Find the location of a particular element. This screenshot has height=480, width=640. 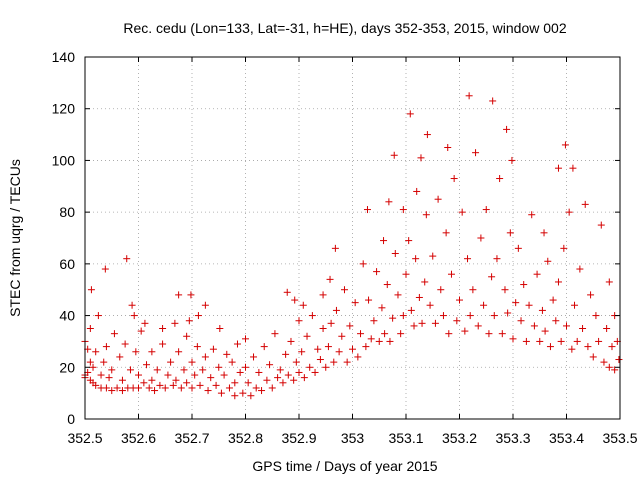

y-tick-label: 120 is located at coordinates (64, 109).